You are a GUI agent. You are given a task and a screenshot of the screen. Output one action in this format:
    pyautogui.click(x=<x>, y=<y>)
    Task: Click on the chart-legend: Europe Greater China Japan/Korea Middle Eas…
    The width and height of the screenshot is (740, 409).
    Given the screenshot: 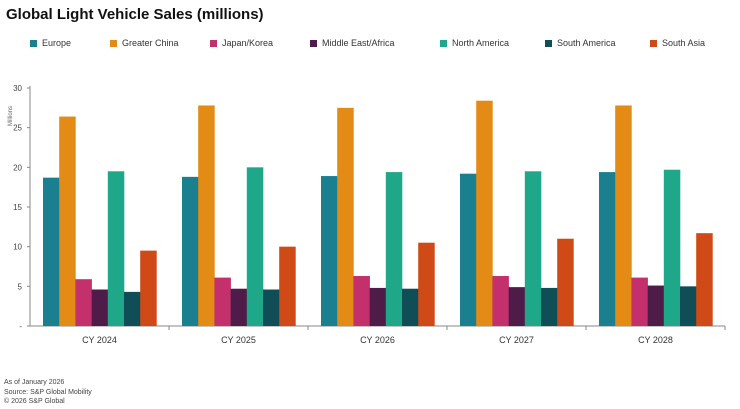 What is the action you would take?
    pyautogui.click(x=380, y=45)
    